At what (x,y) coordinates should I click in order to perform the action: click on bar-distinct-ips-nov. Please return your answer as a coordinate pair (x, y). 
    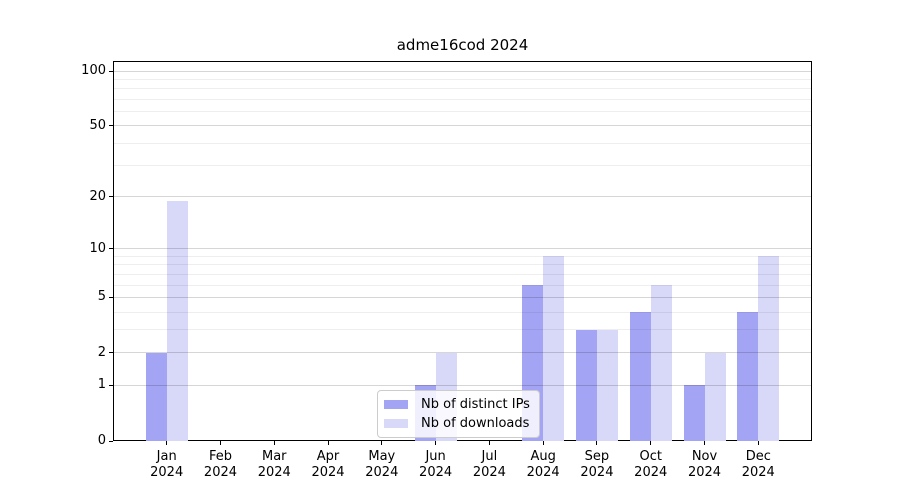
    Looking at the image, I should click on (694, 413).